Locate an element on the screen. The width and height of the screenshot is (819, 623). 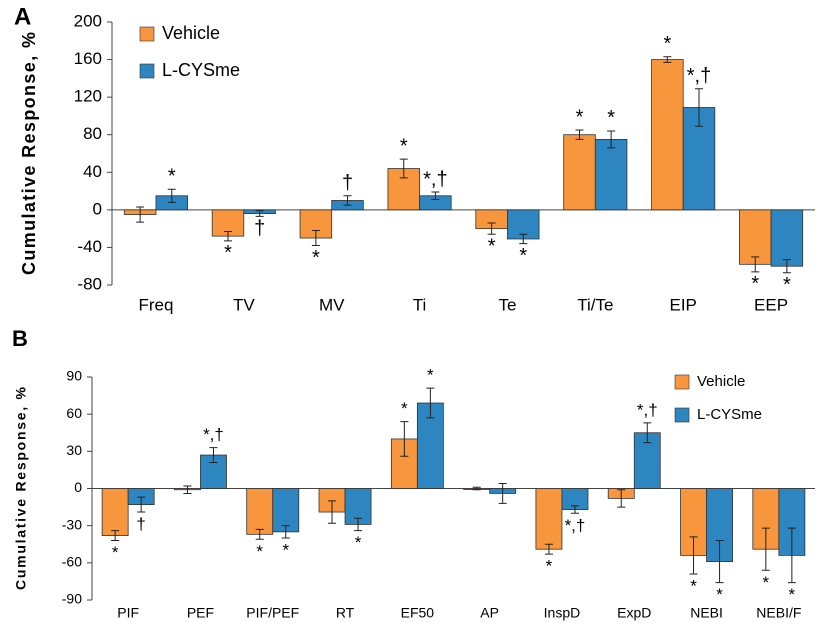
y-tick-label: -90 is located at coordinates (72, 599).